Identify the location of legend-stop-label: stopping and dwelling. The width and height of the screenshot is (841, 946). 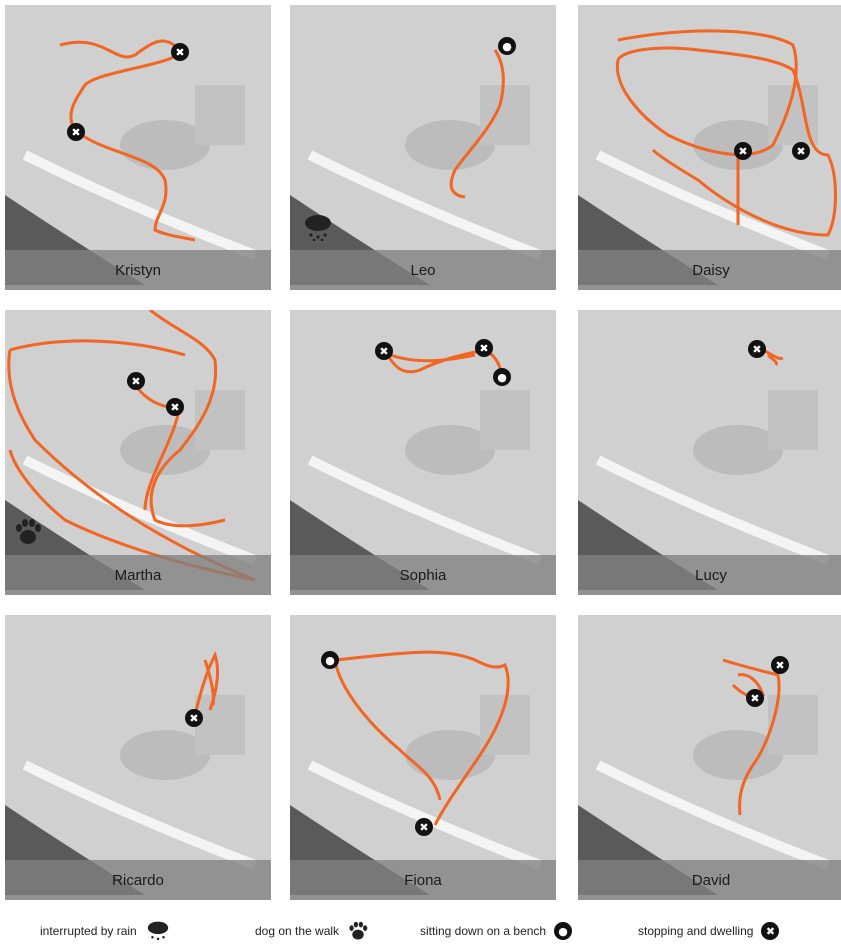
(696, 931).